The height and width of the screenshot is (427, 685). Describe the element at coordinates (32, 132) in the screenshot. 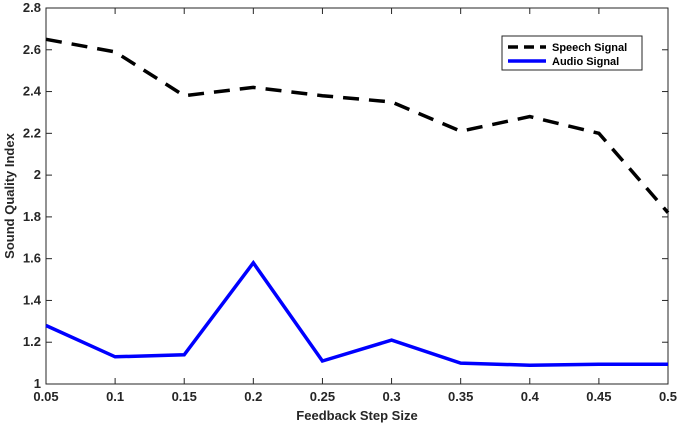

I see `y-tick-label: 2.2` at that location.